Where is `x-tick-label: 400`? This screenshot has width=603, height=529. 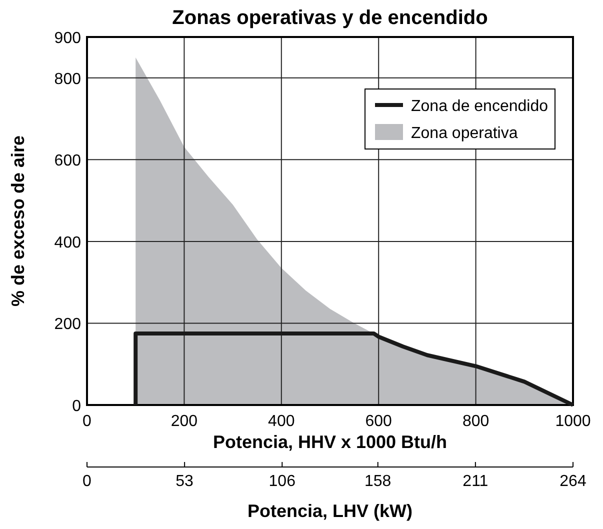
x-tick-label: 400 is located at coordinates (281, 421).